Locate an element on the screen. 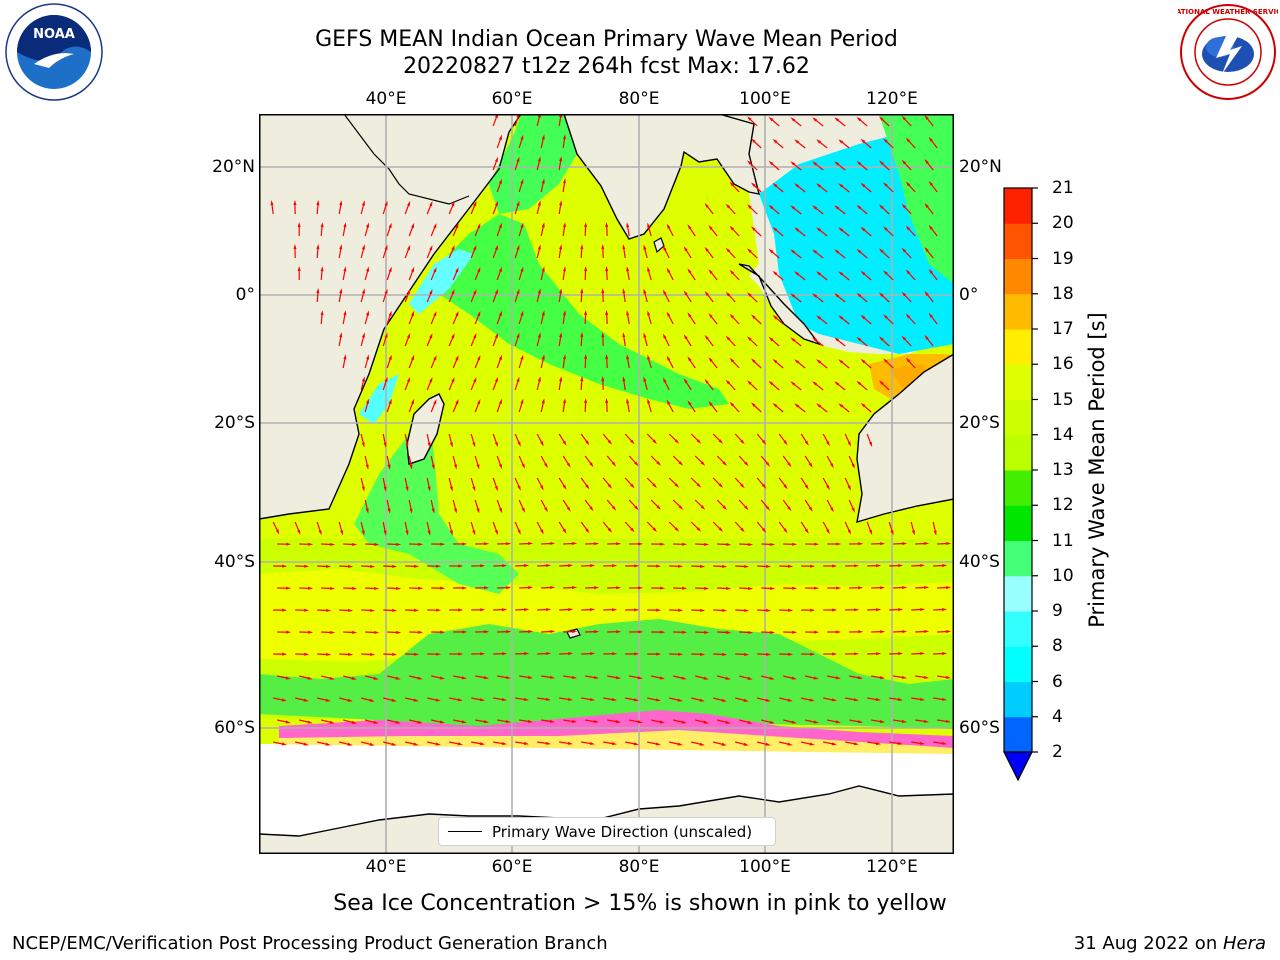  colorbar-tick-label: 18 is located at coordinates (1063, 293).